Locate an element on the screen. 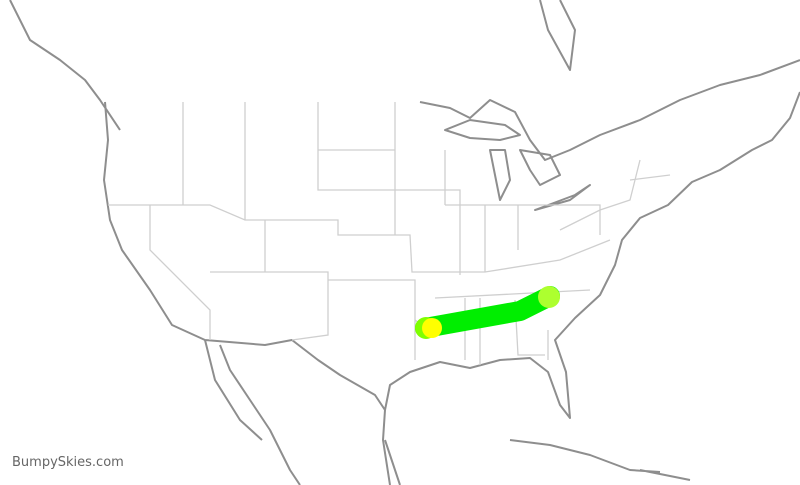 Image resolution: width=800 pixels, height=485 pixels. route-line is located at coordinates (487, 312).